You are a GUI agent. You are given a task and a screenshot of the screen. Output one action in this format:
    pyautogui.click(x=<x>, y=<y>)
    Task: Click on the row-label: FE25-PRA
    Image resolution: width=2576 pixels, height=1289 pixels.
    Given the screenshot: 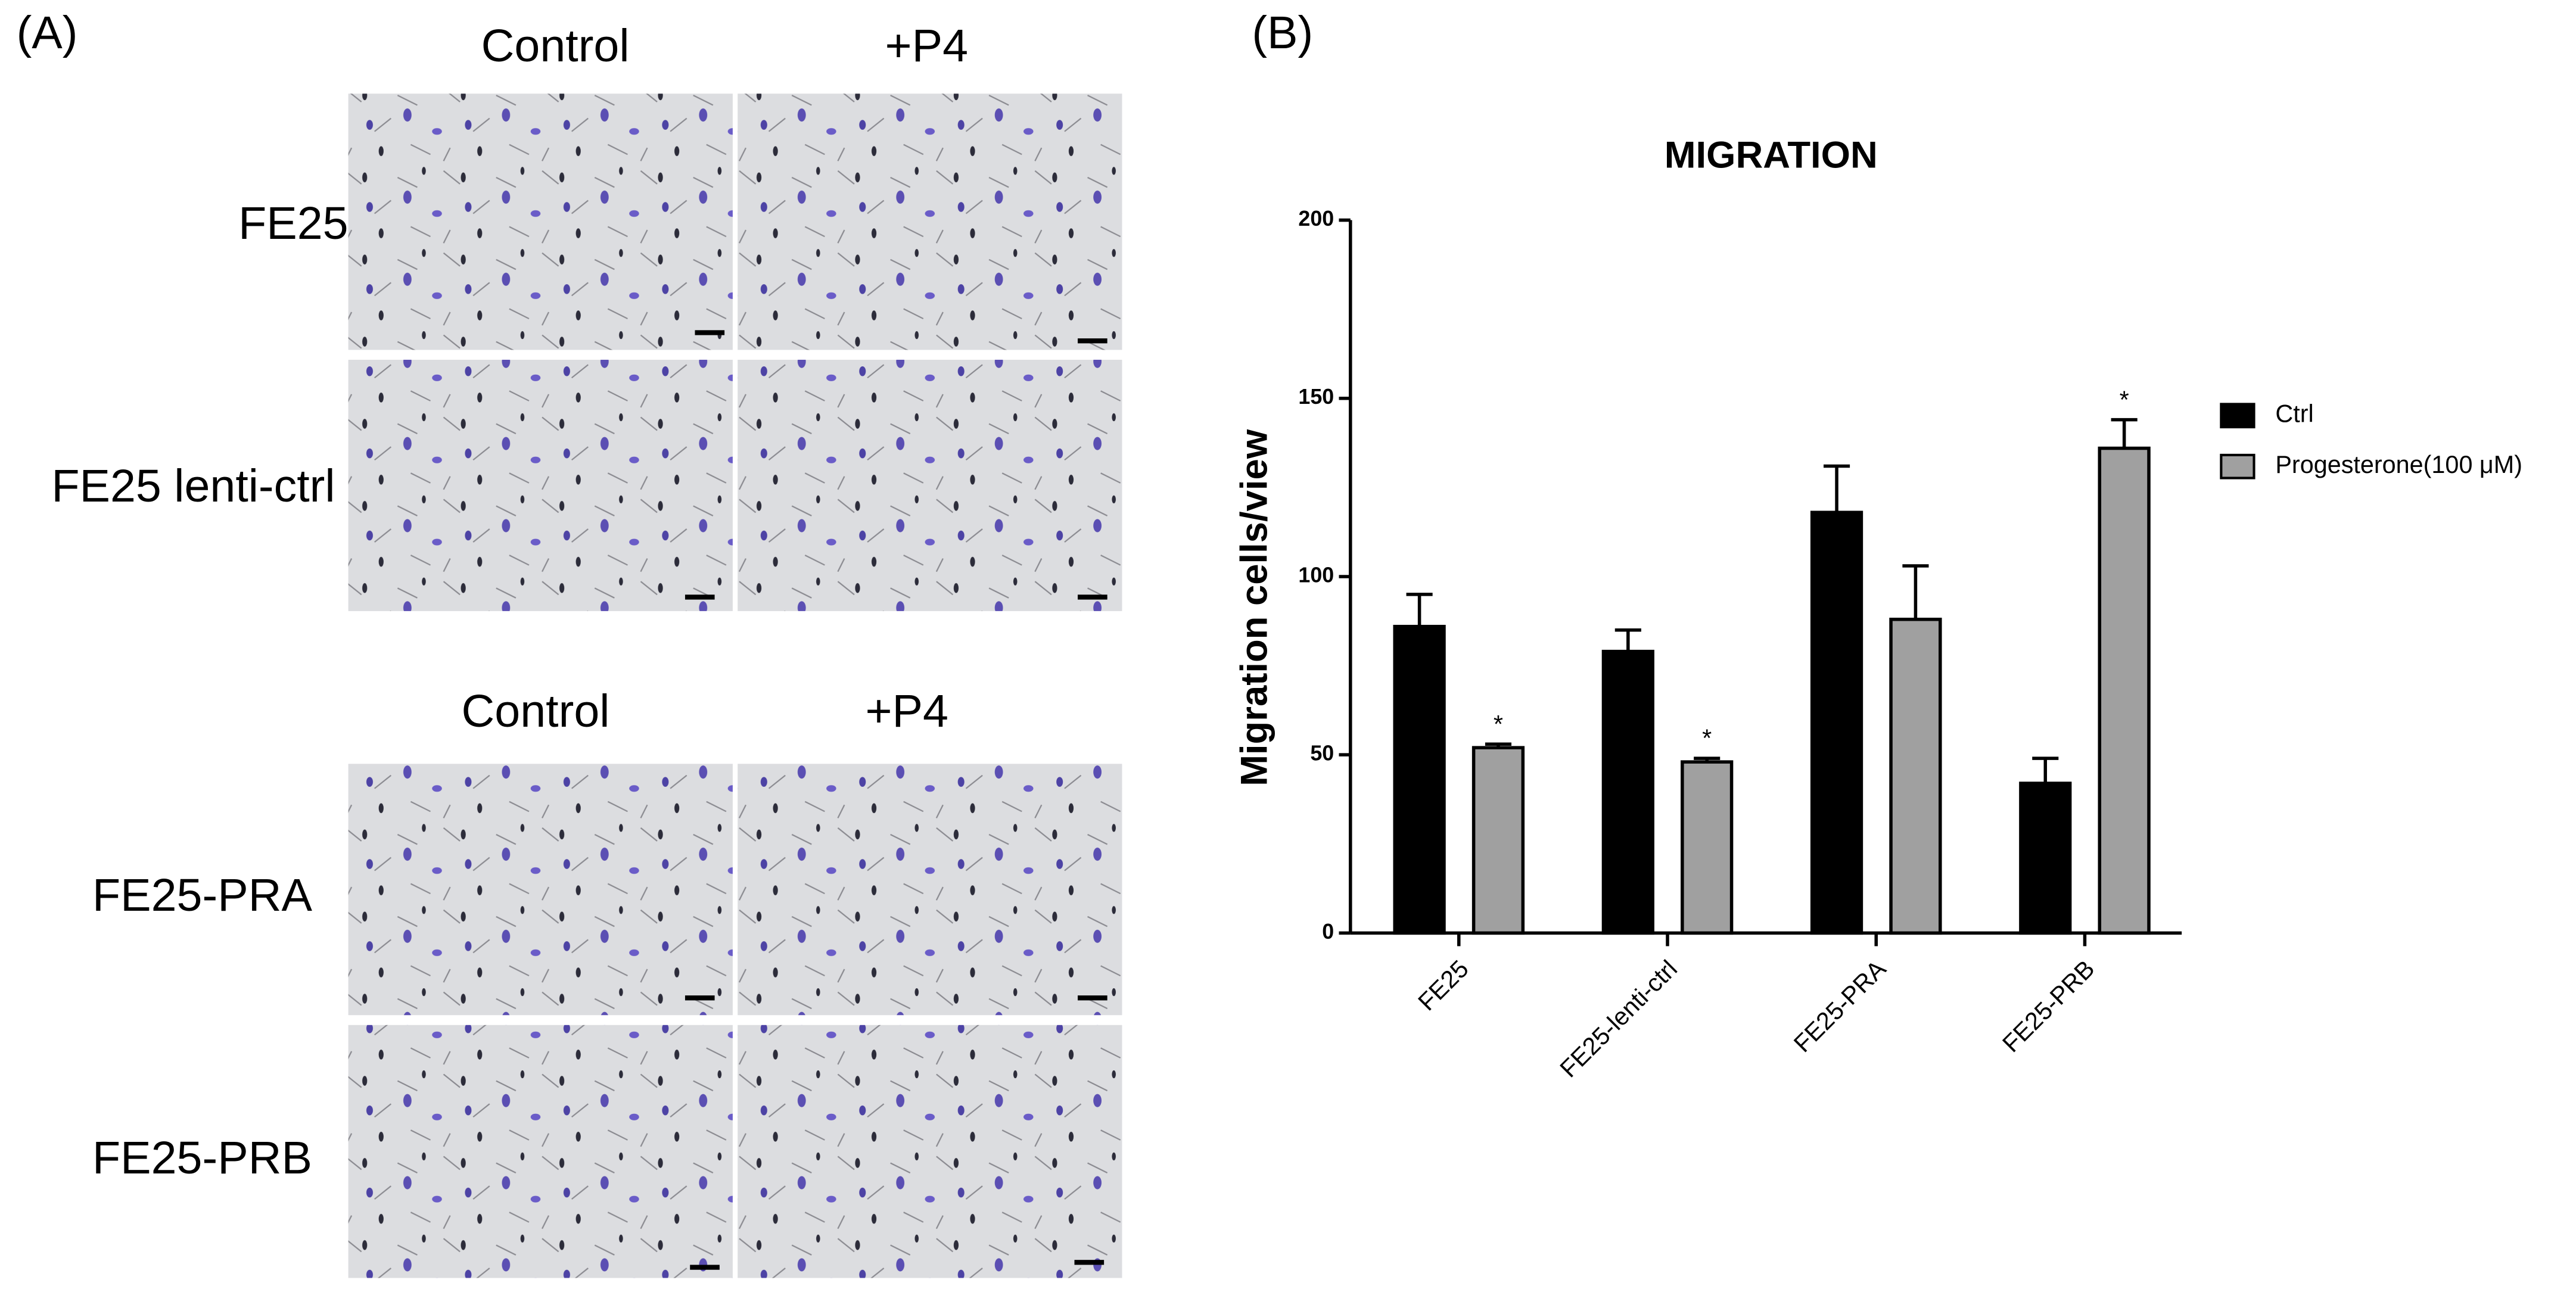 What is the action you would take?
    pyautogui.click(x=202, y=896)
    